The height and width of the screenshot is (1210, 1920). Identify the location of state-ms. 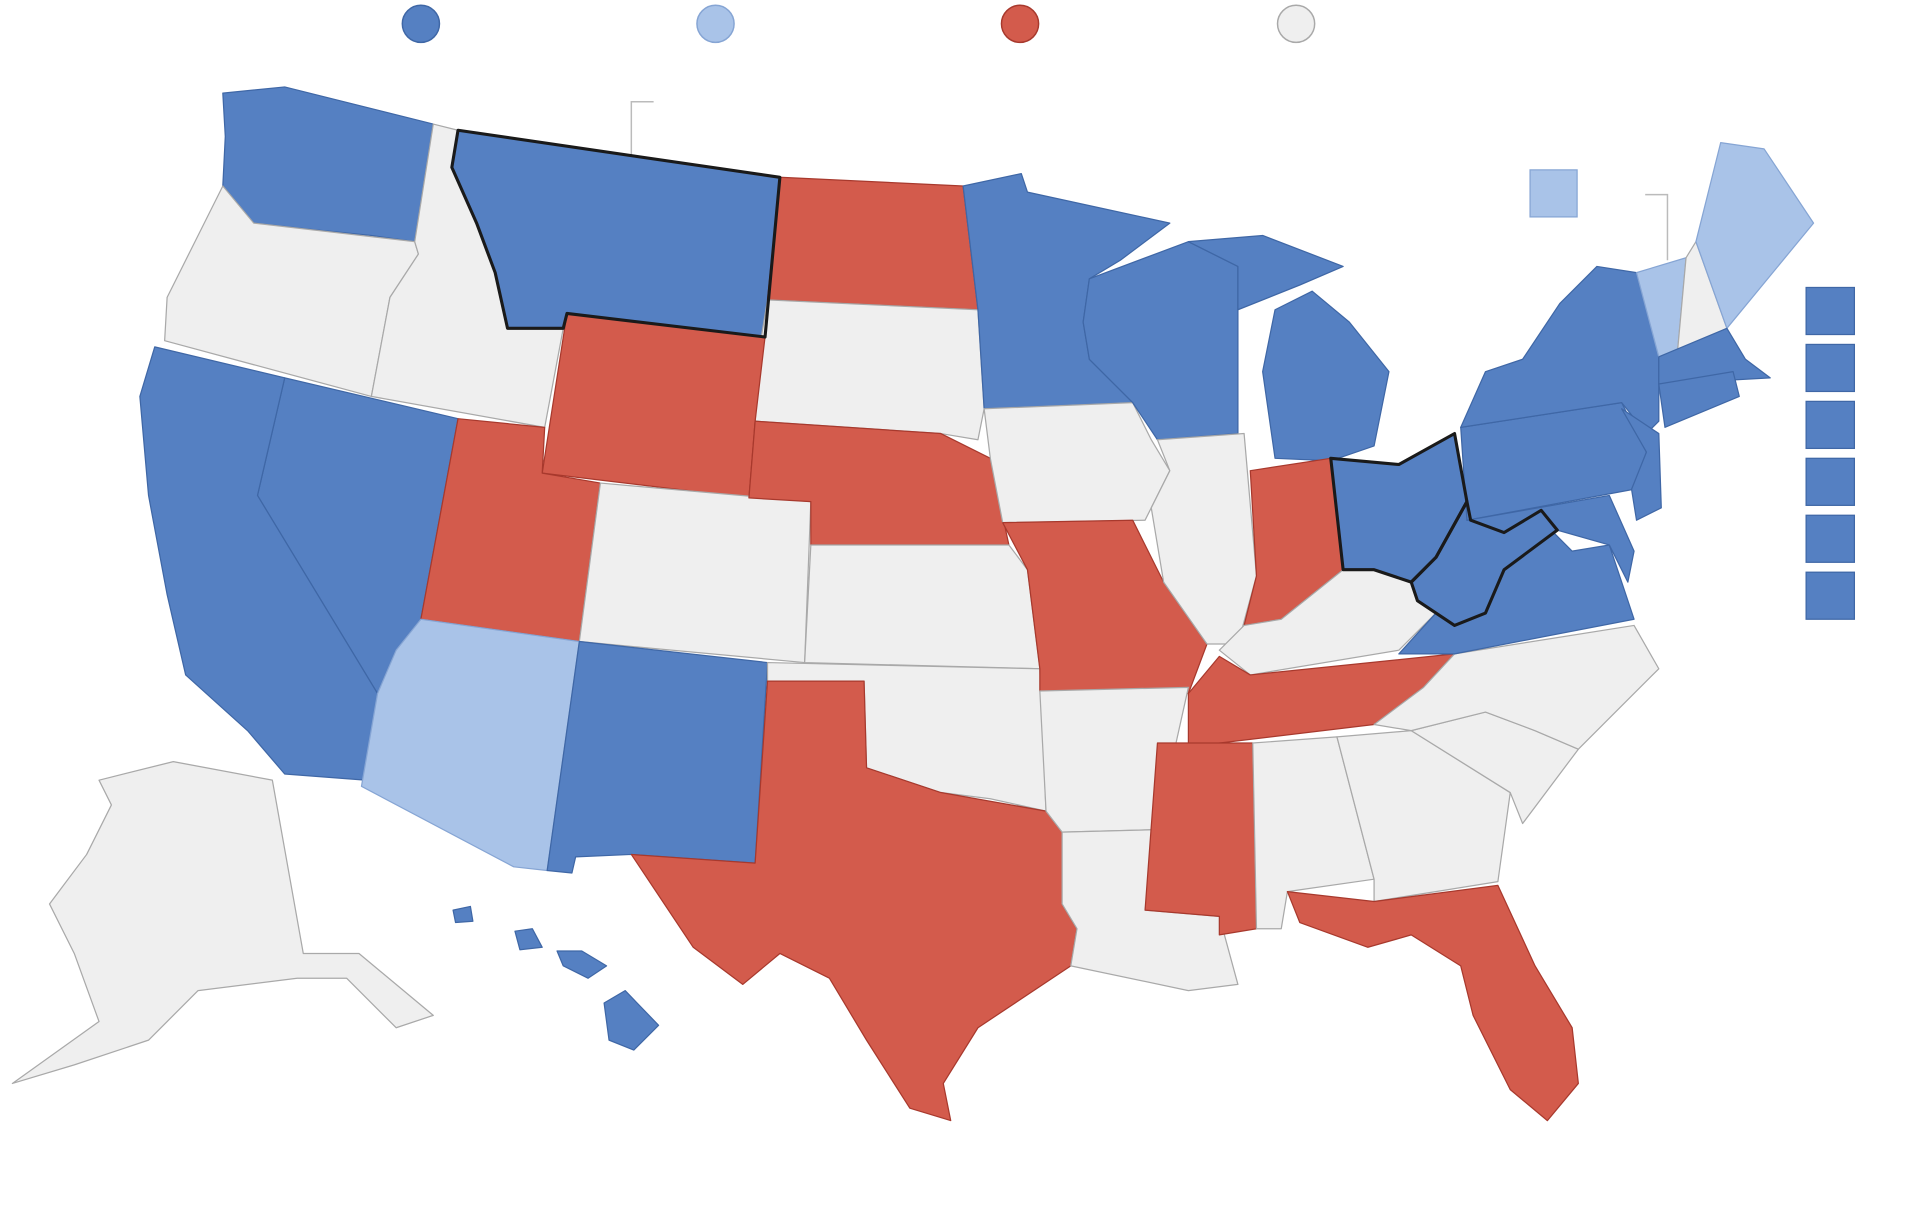
(1201, 839).